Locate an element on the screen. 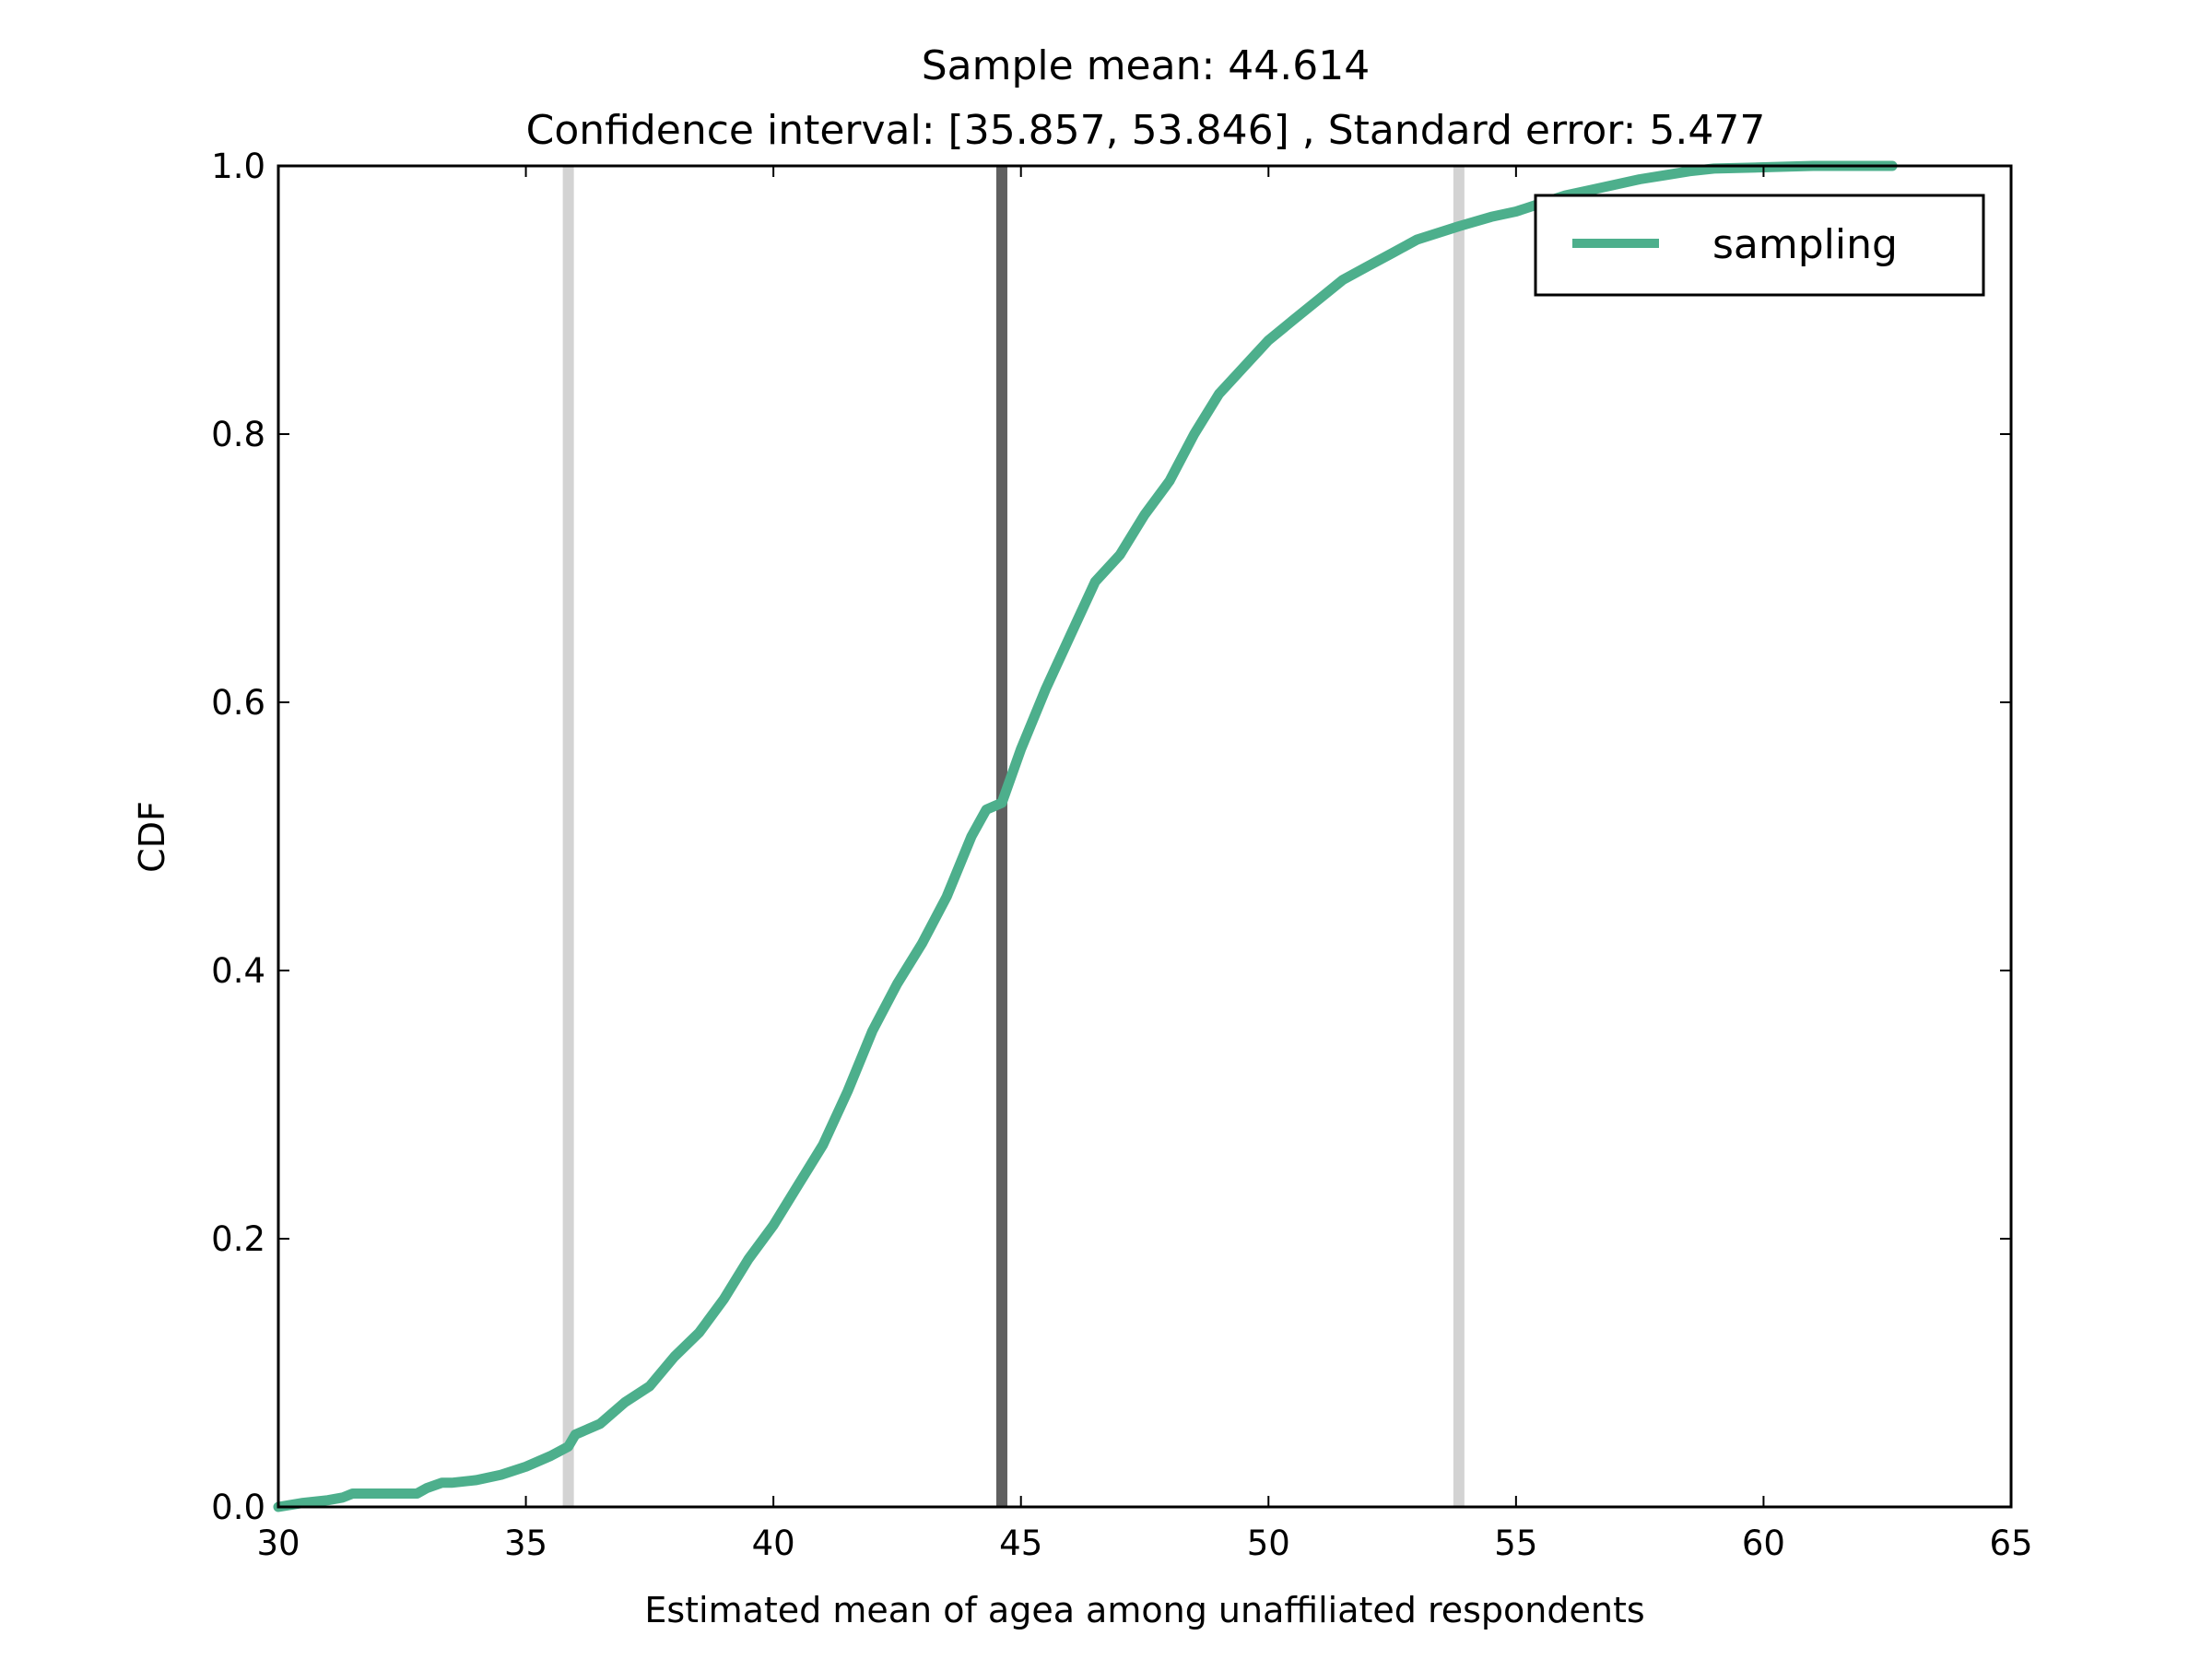  y-tick-label: 0.0 is located at coordinates (238, 1507).